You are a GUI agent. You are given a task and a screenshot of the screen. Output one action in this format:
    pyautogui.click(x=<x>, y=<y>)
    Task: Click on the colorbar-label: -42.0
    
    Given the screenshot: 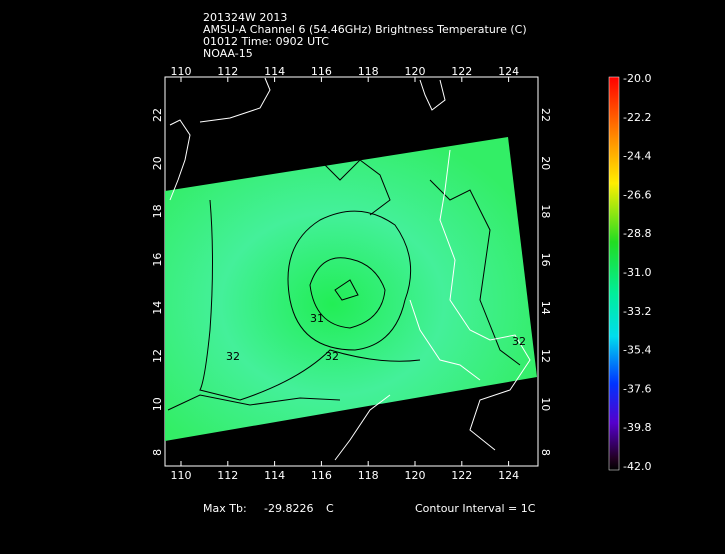 What is the action you would take?
    pyautogui.click(x=637, y=466)
    